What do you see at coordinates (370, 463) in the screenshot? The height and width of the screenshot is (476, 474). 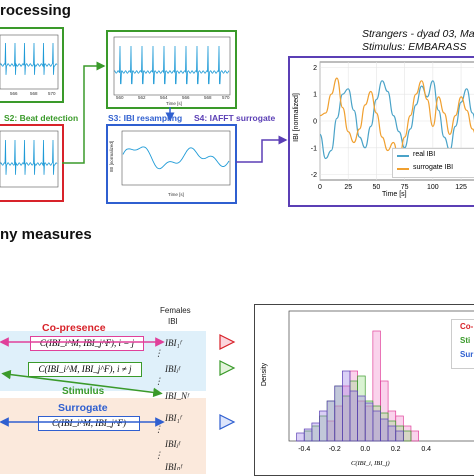 I see `hist-xlabel: C(IBI_i, IBI_j)` at bounding box center [370, 463].